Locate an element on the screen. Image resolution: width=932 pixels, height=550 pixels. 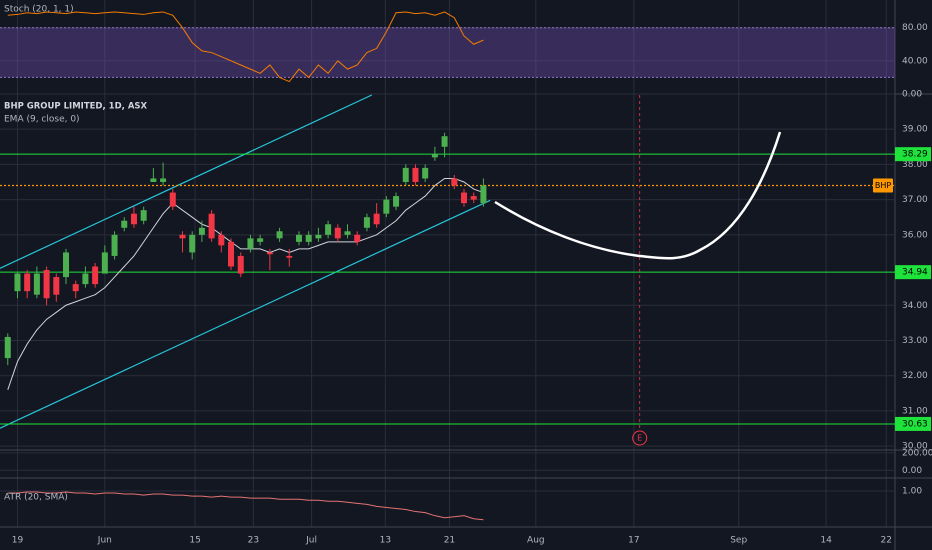
y-tick-label: 32.00 is located at coordinates (915, 376).